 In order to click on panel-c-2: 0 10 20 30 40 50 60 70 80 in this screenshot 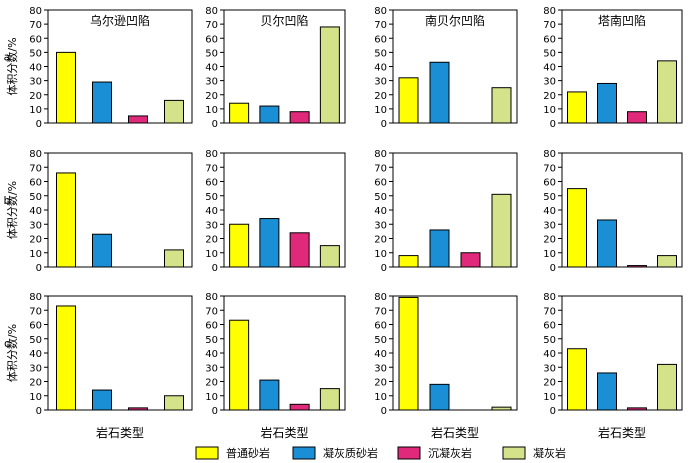, I will do `click(275, 354)`.